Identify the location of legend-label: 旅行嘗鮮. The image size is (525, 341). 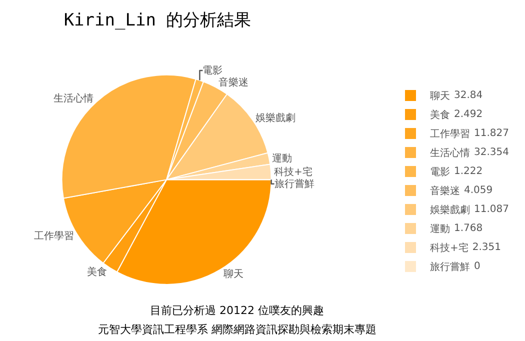
(450, 267).